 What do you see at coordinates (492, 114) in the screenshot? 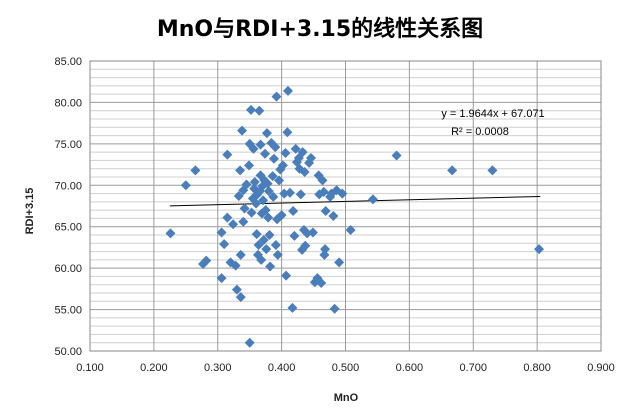
I see `equation-label: y = 1.9644x + 67.071` at bounding box center [492, 114].